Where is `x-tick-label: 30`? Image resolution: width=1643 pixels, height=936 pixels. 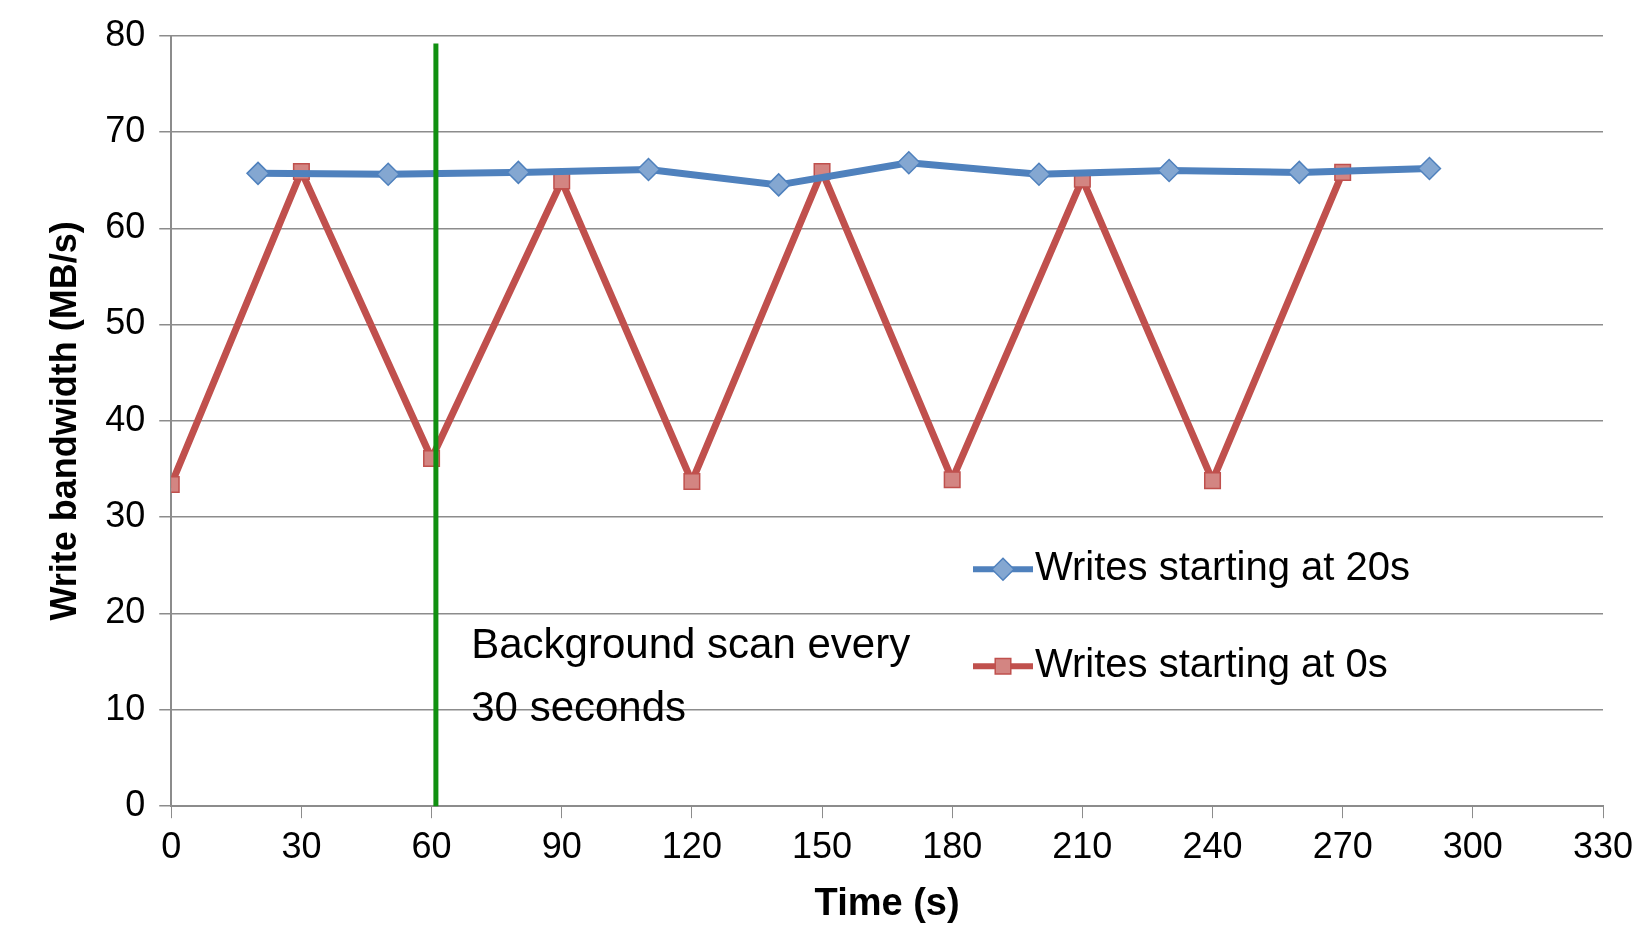
x-tick-label: 30 is located at coordinates (301, 845).